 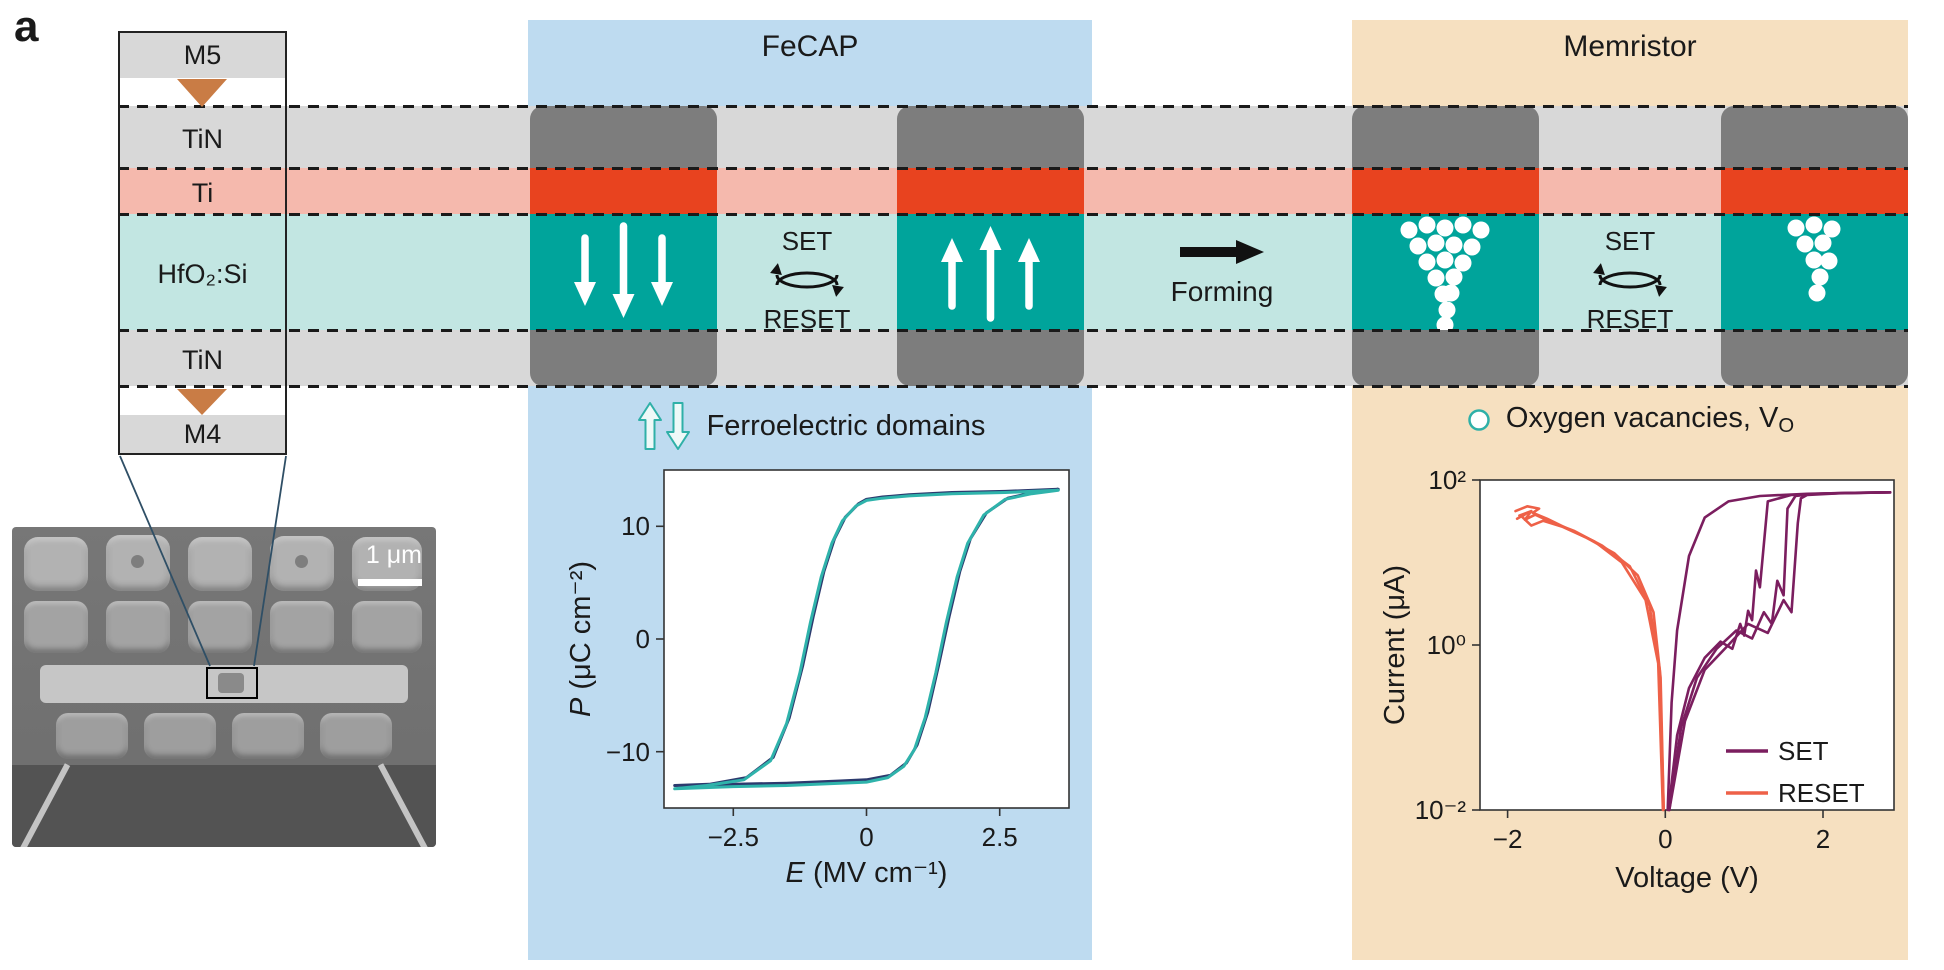 I want to click on device-memristor-reset, so click(x=1814, y=246).